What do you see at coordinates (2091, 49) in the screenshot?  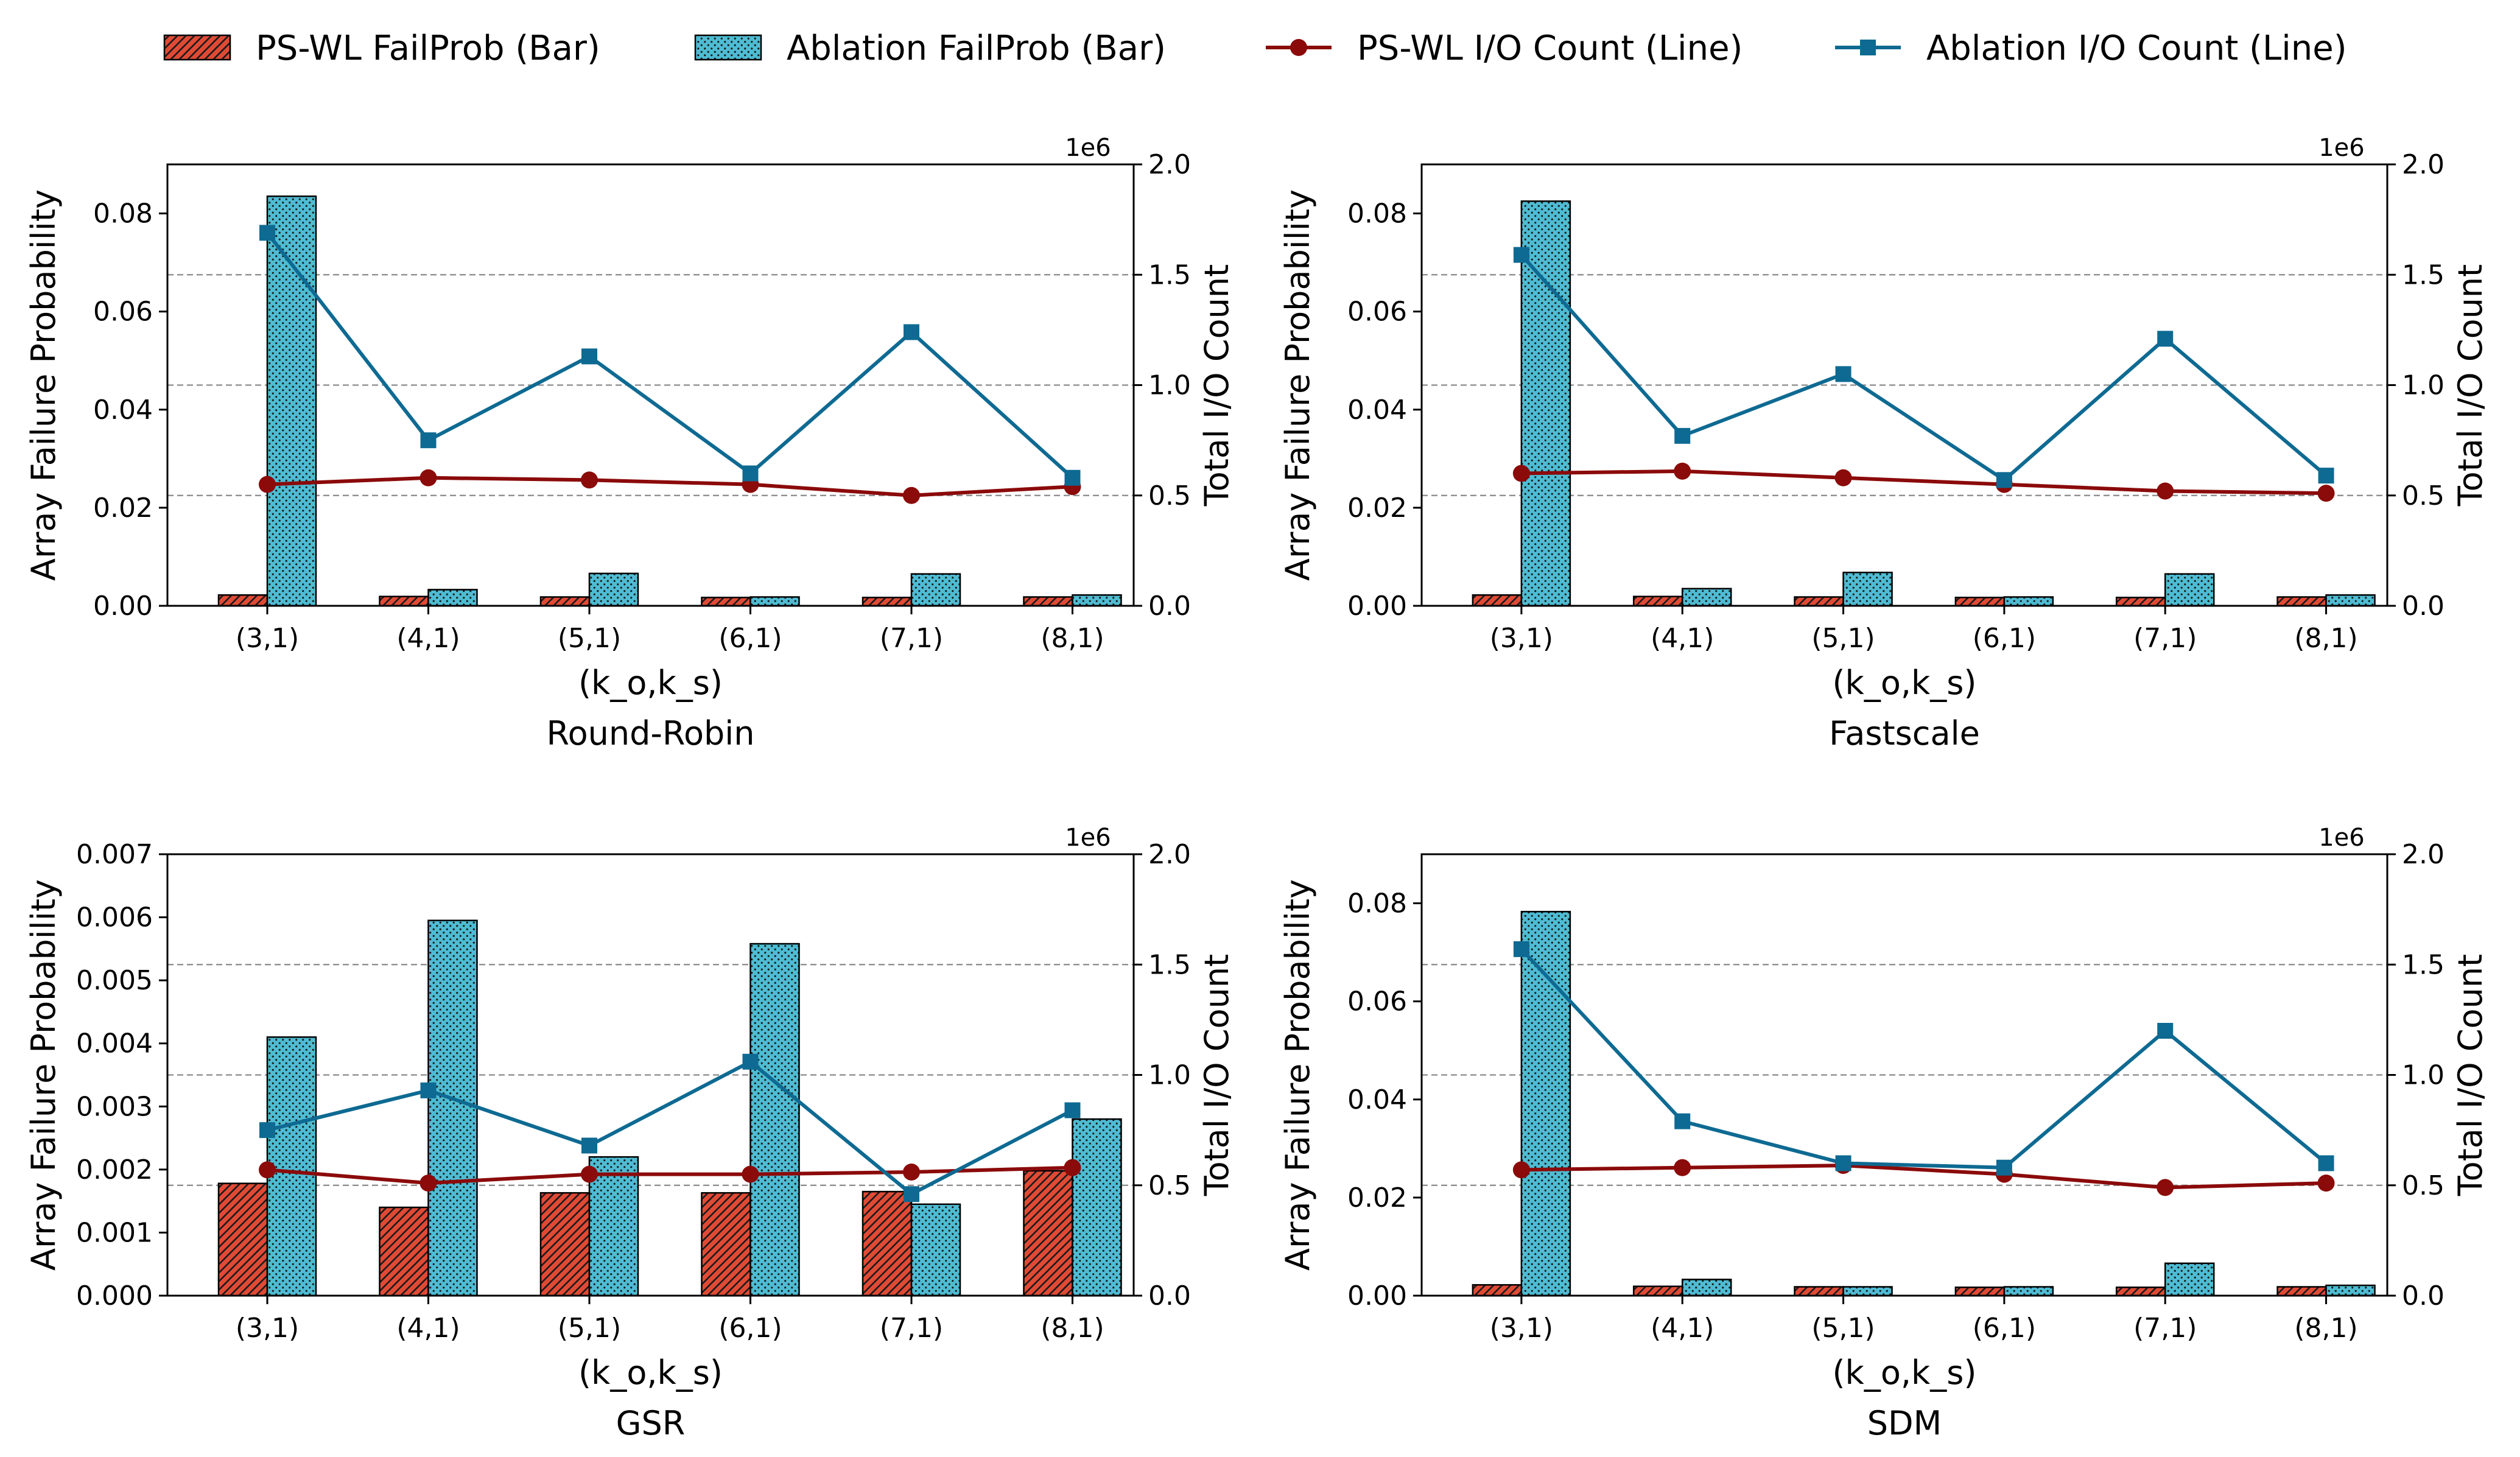 I see `legend-item-4: Ablation I/O Count (Line)` at bounding box center [2091, 49].